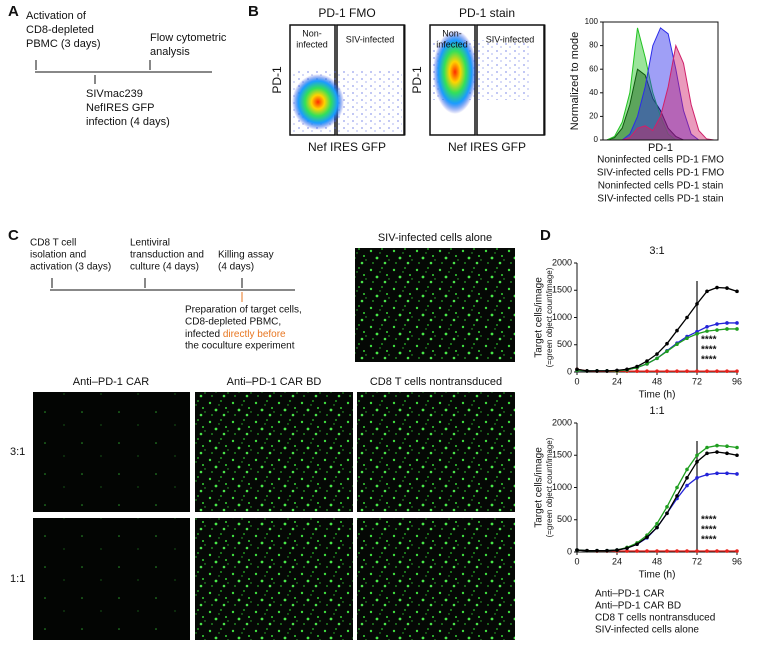 This screenshot has width=764, height=649. I want to click on legend-entry: Anti–PD-1 CAR, so click(629, 594).